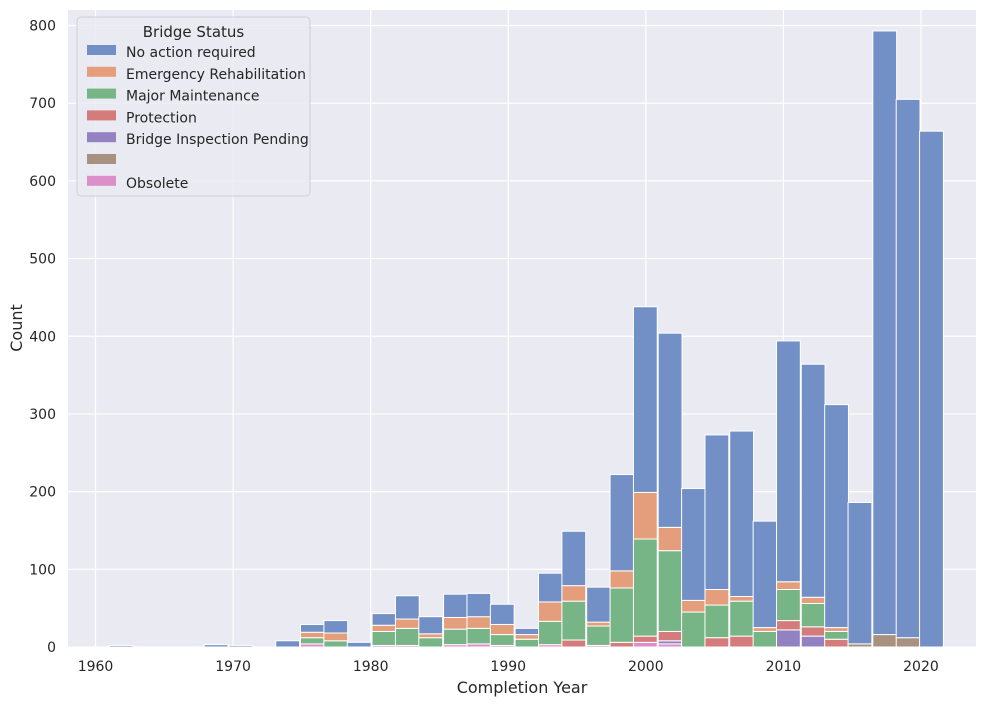  Describe the element at coordinates (217, 140) in the screenshot. I see `legend-label: Bridge Inspection Pending` at that location.